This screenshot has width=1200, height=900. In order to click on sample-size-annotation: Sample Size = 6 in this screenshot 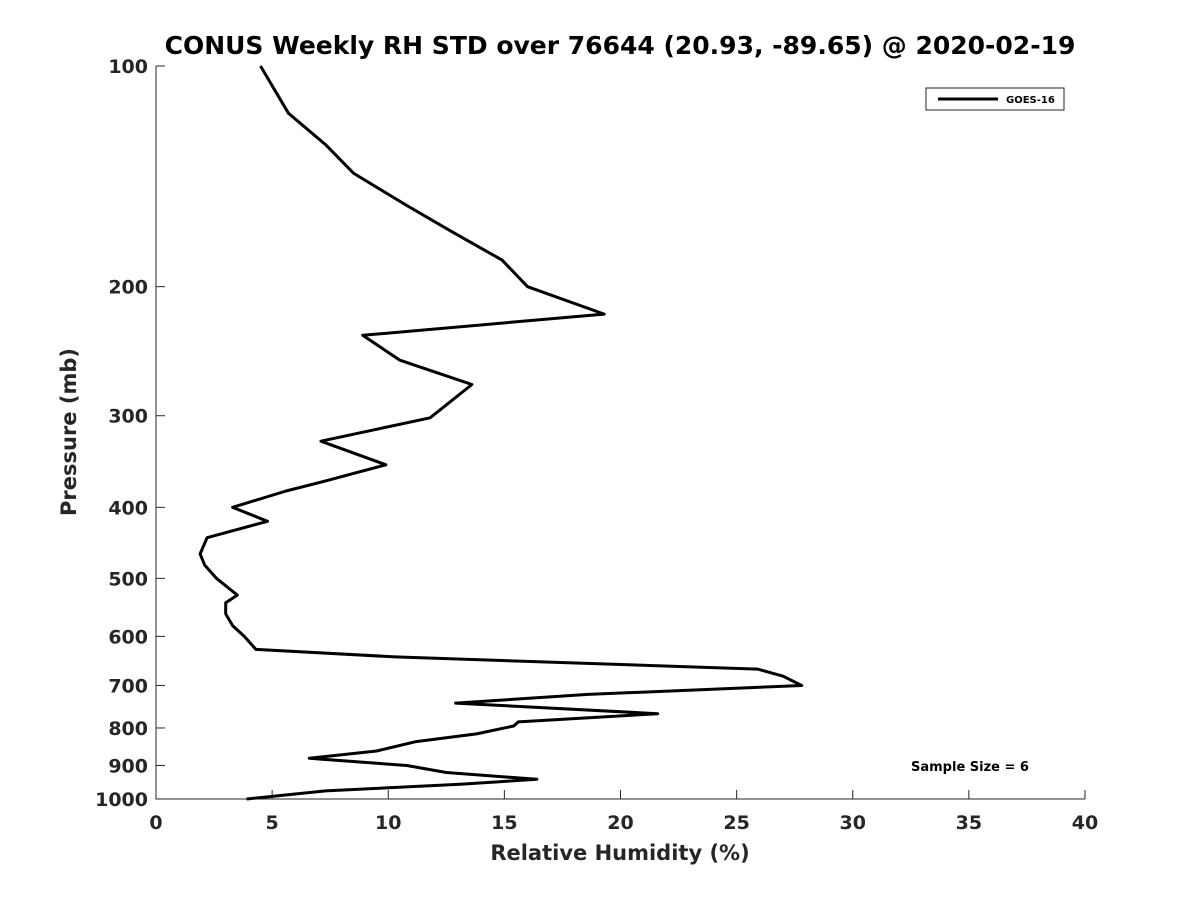, I will do `click(970, 767)`.